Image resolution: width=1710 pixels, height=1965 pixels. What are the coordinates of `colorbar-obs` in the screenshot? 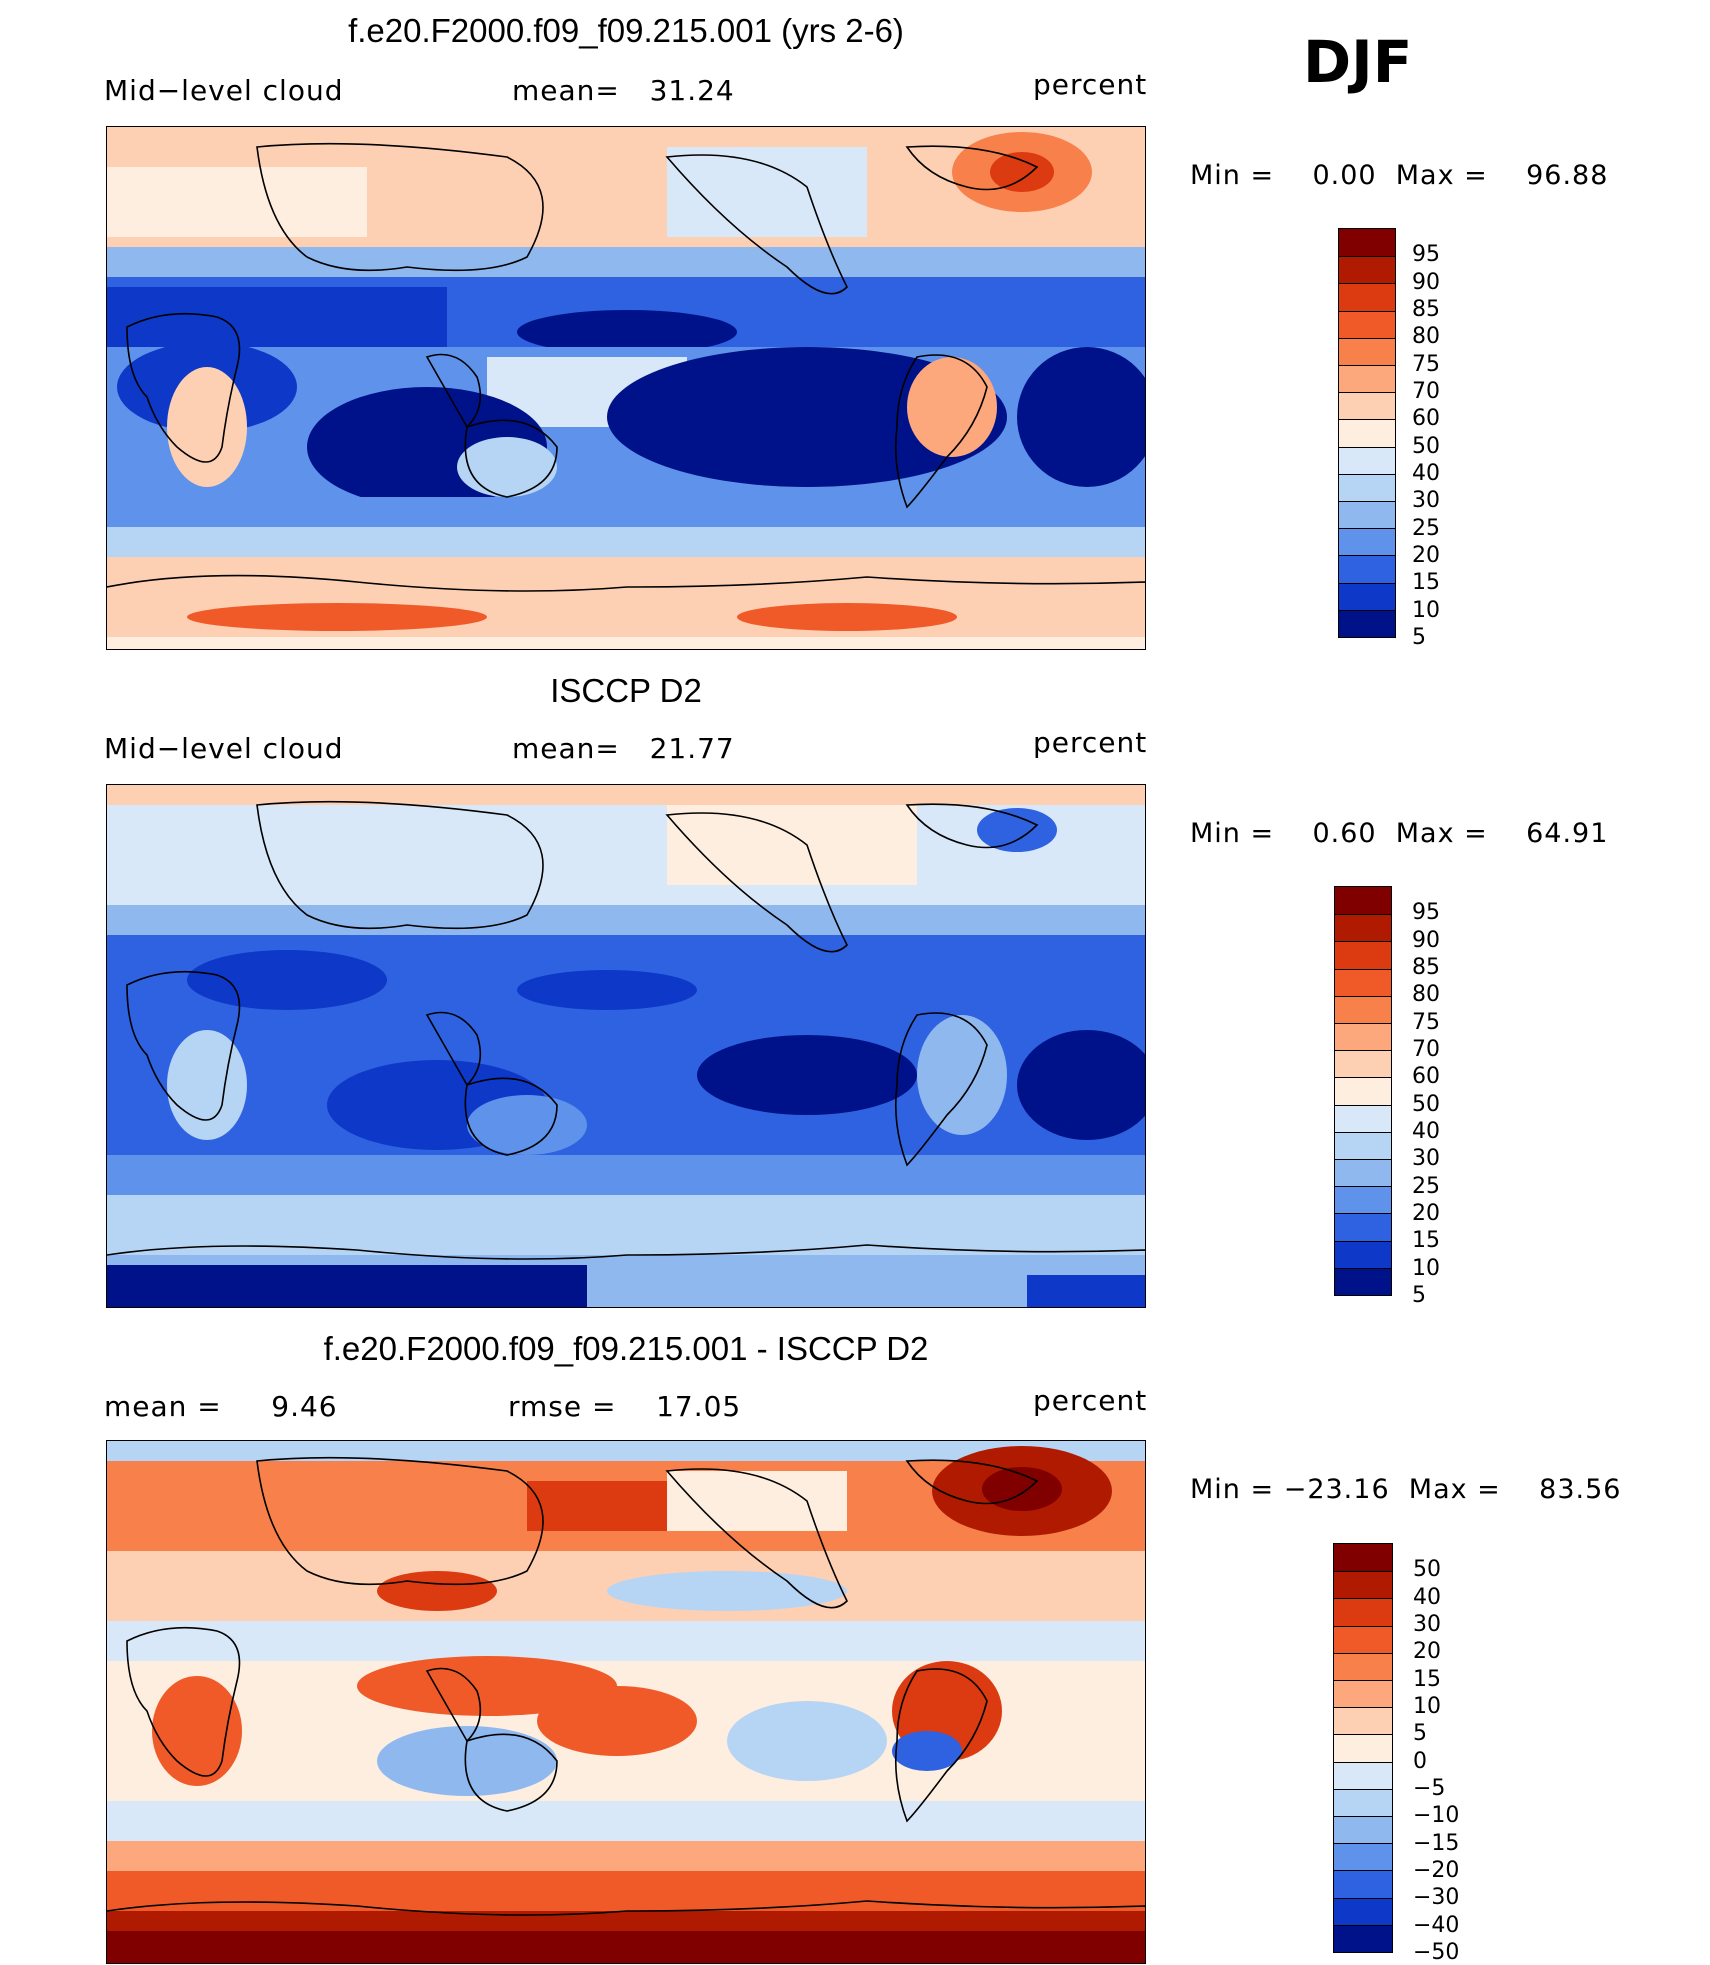 It's located at (1363, 1091).